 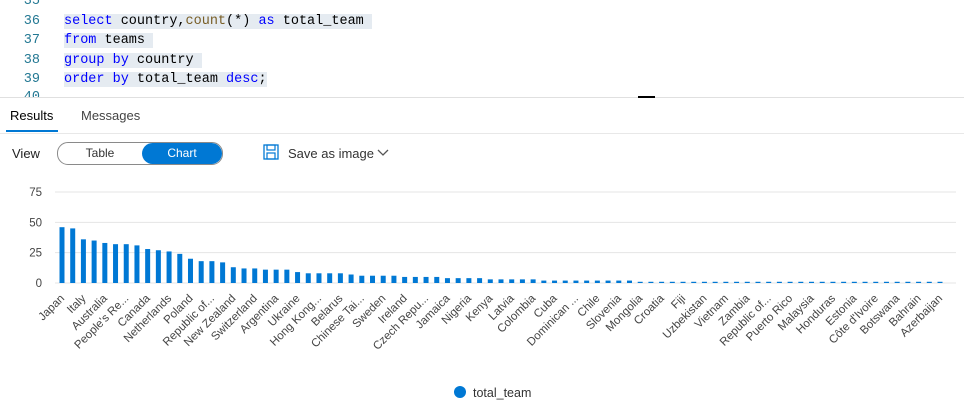 I want to click on line-number: 40, so click(x=20, y=93).